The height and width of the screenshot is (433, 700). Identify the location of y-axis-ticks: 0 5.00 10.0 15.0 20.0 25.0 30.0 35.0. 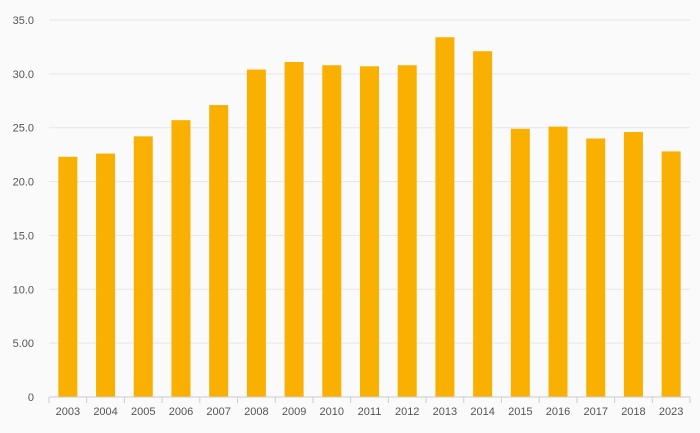
(23, 209).